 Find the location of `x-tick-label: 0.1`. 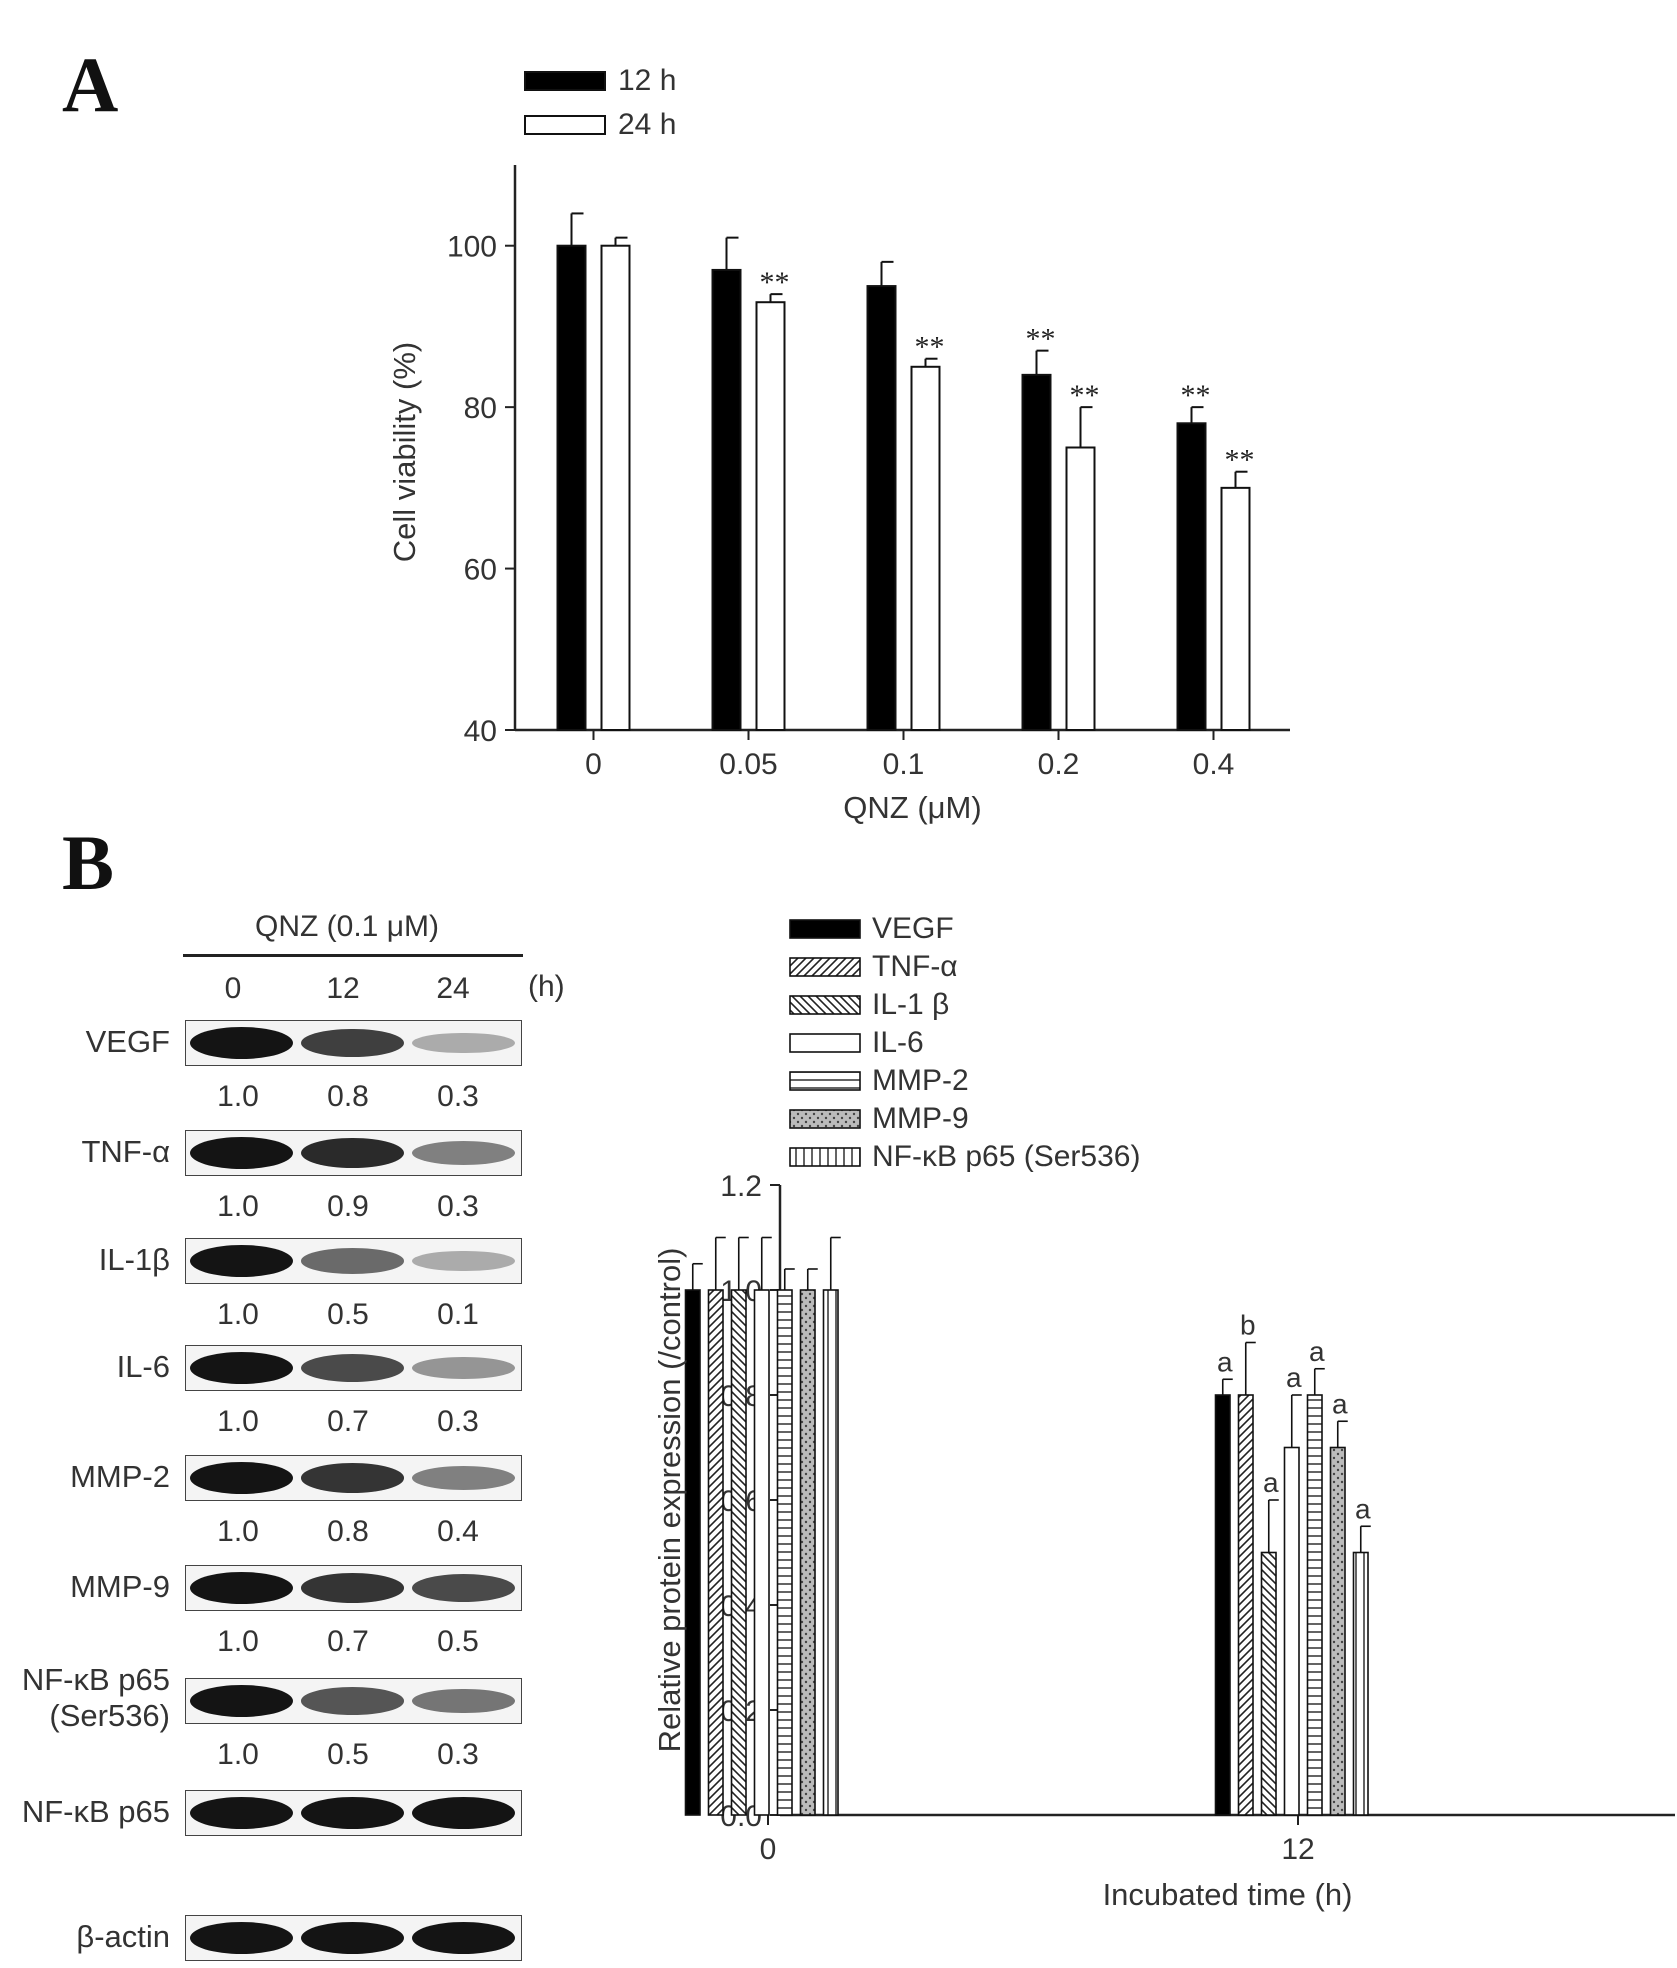

x-tick-label: 0.1 is located at coordinates (904, 764).